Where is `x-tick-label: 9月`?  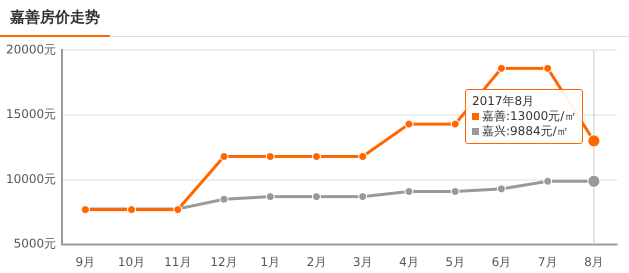
x-tick-label: 9月 is located at coordinates (85, 261).